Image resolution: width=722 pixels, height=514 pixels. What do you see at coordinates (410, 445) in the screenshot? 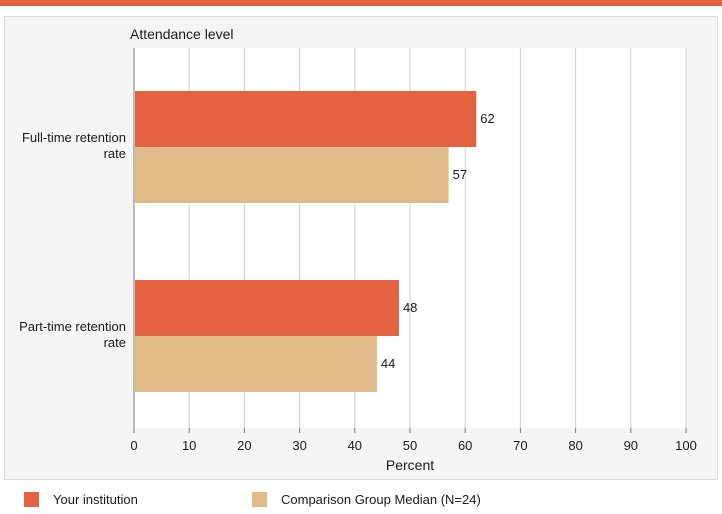
I see `x-tick-label: 50` at bounding box center [410, 445].